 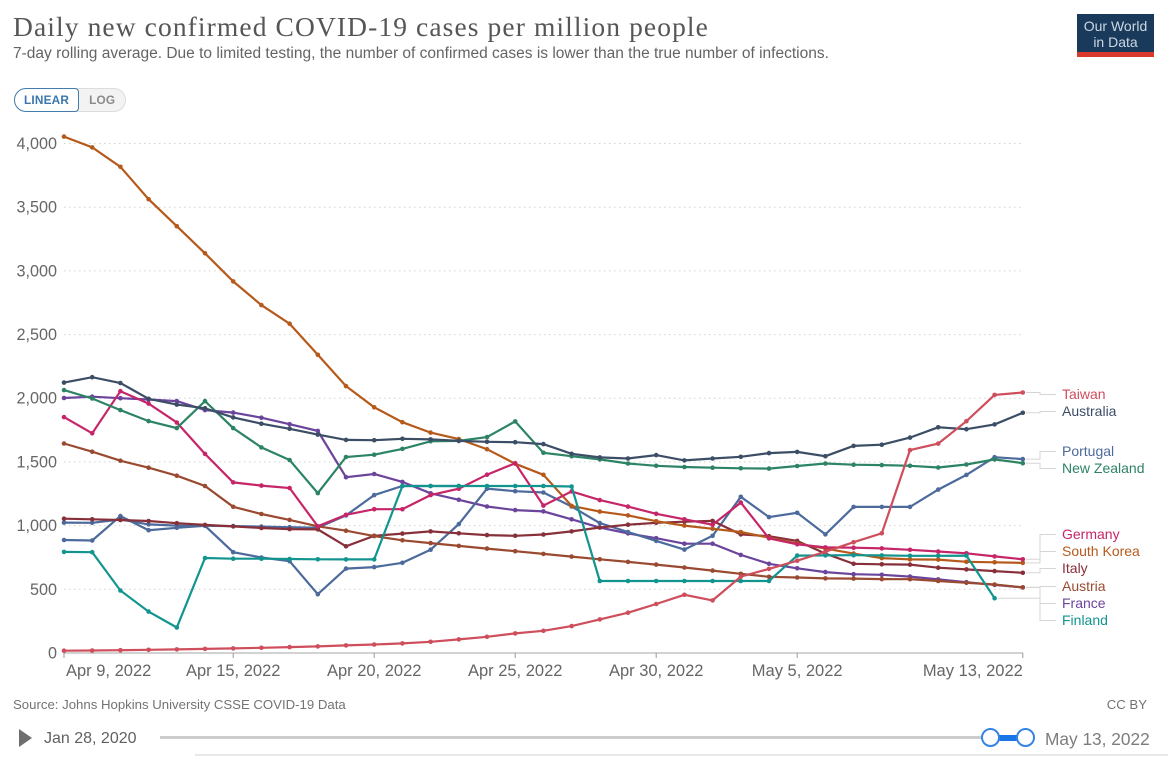 I want to click on svg-text: Apr 25, 2022, so click(x=515, y=671).